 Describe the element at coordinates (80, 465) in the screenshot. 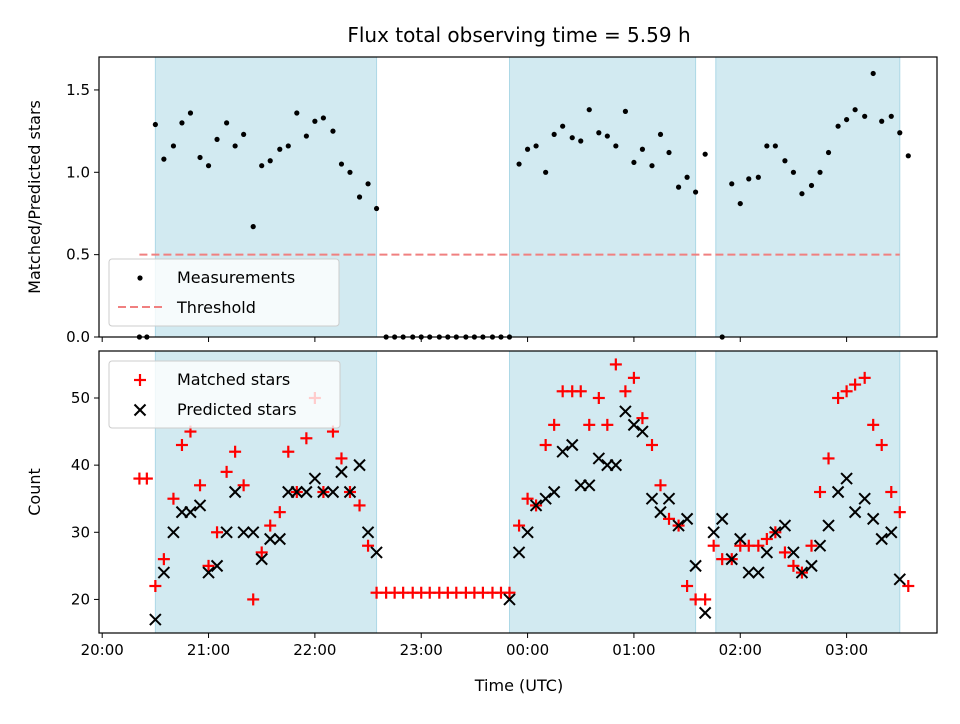

I see `bot-y-tick-label-2: 40` at that location.